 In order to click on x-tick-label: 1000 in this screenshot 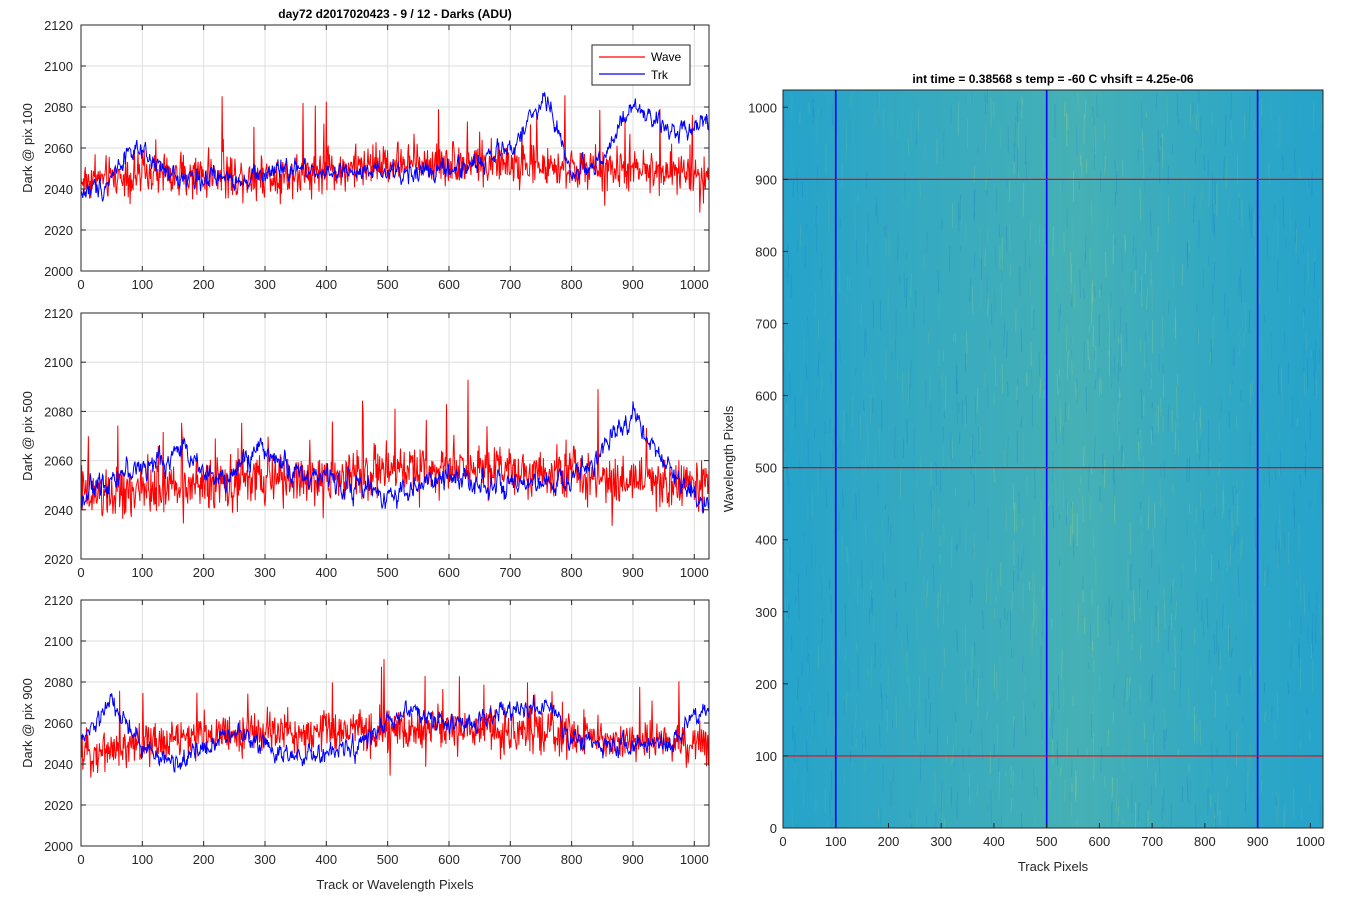, I will do `click(694, 859)`.